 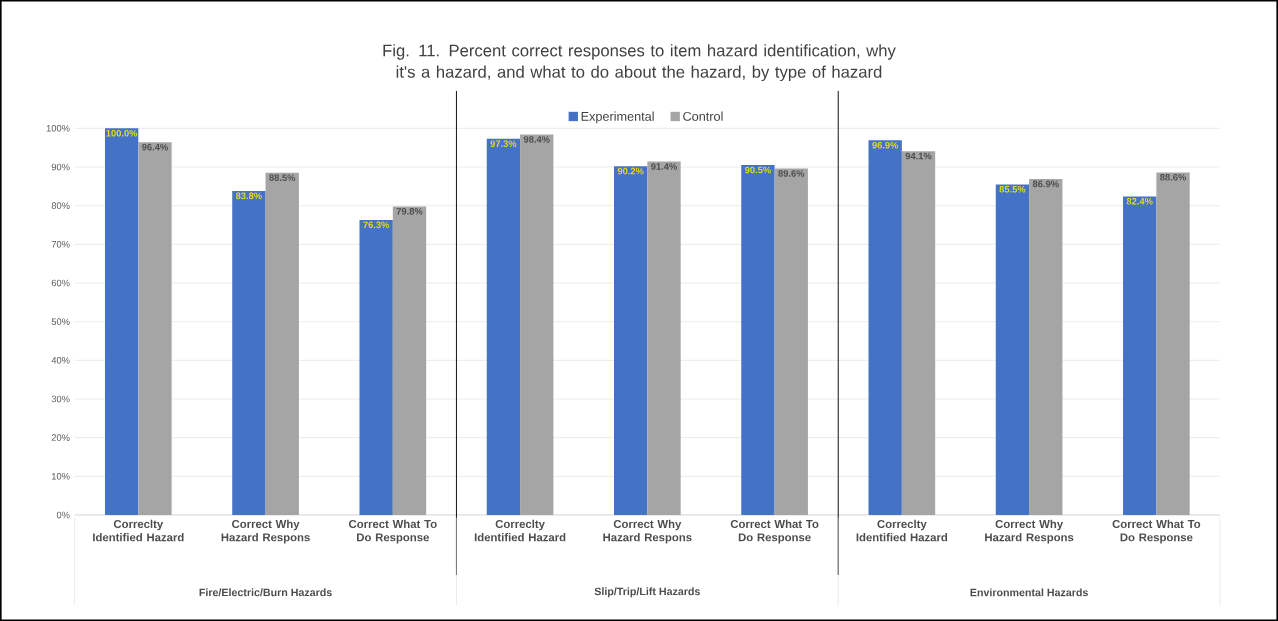 I want to click on text: Environmental Hazards, so click(x=1029, y=592).